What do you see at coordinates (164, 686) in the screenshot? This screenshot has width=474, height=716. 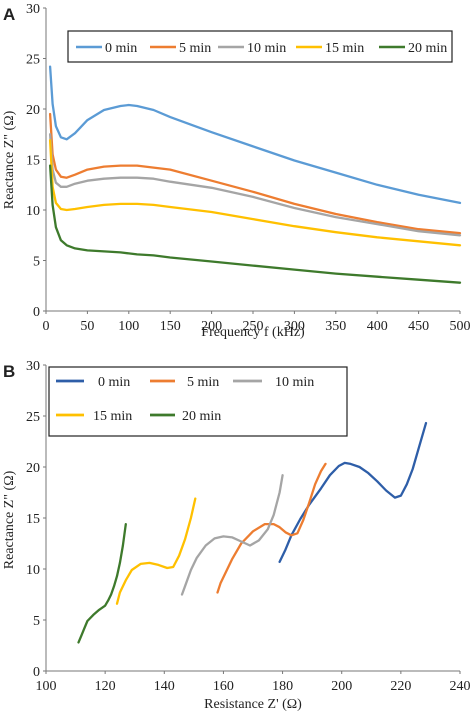 I see `x-tick-label: 140` at bounding box center [164, 686].